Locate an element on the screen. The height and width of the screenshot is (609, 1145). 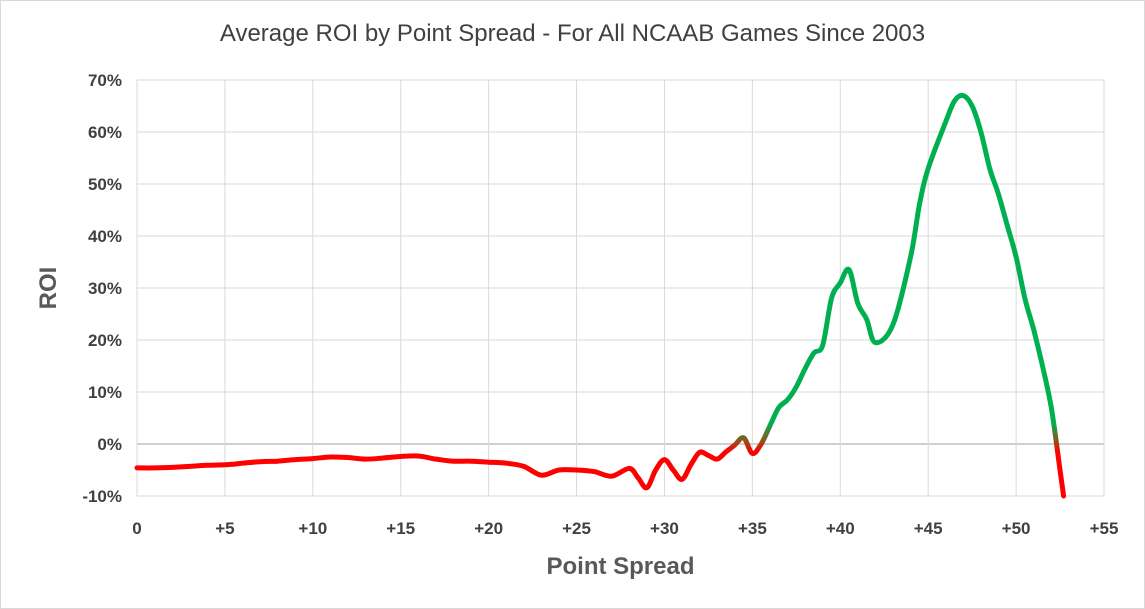
x-tick-label: 0 is located at coordinates (136, 528).